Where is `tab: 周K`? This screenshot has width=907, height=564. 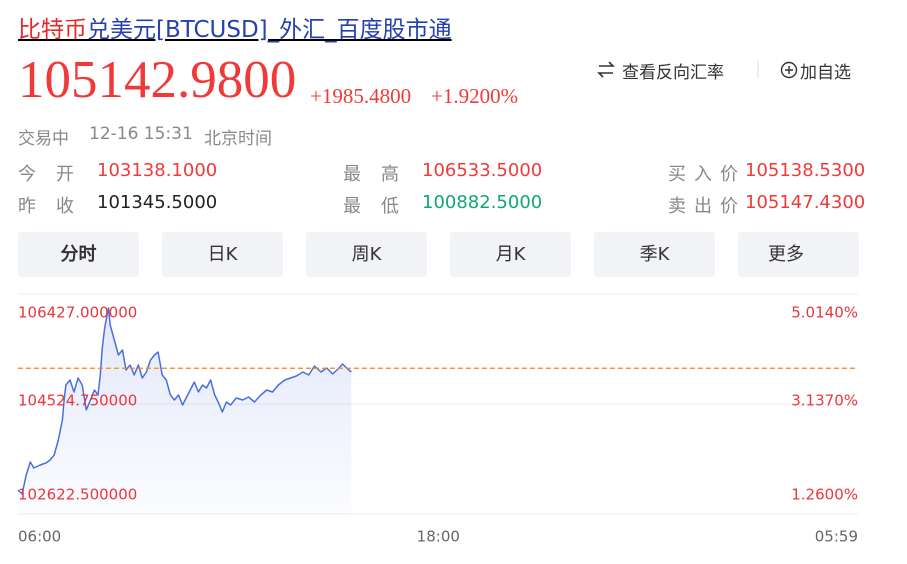 tab: 周K is located at coordinates (366, 254).